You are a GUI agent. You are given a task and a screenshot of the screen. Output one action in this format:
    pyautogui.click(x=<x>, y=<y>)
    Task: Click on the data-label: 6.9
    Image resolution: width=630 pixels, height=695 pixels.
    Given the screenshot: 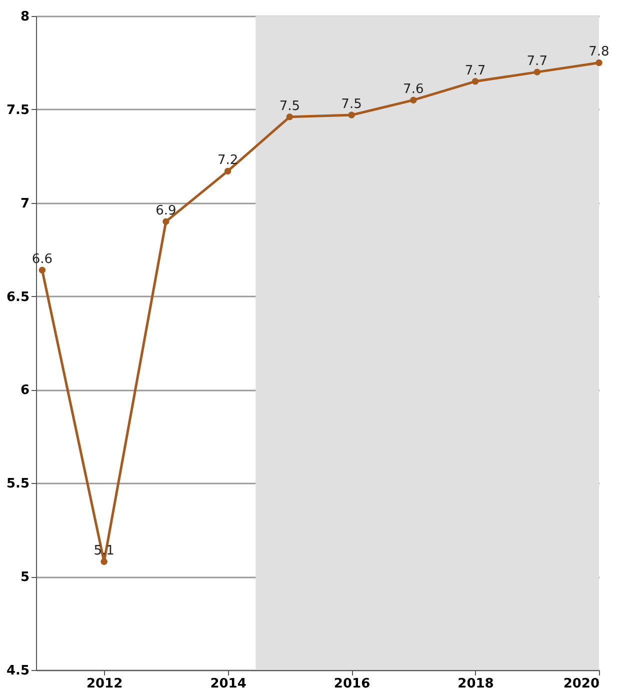 What is the action you would take?
    pyautogui.click(x=166, y=211)
    